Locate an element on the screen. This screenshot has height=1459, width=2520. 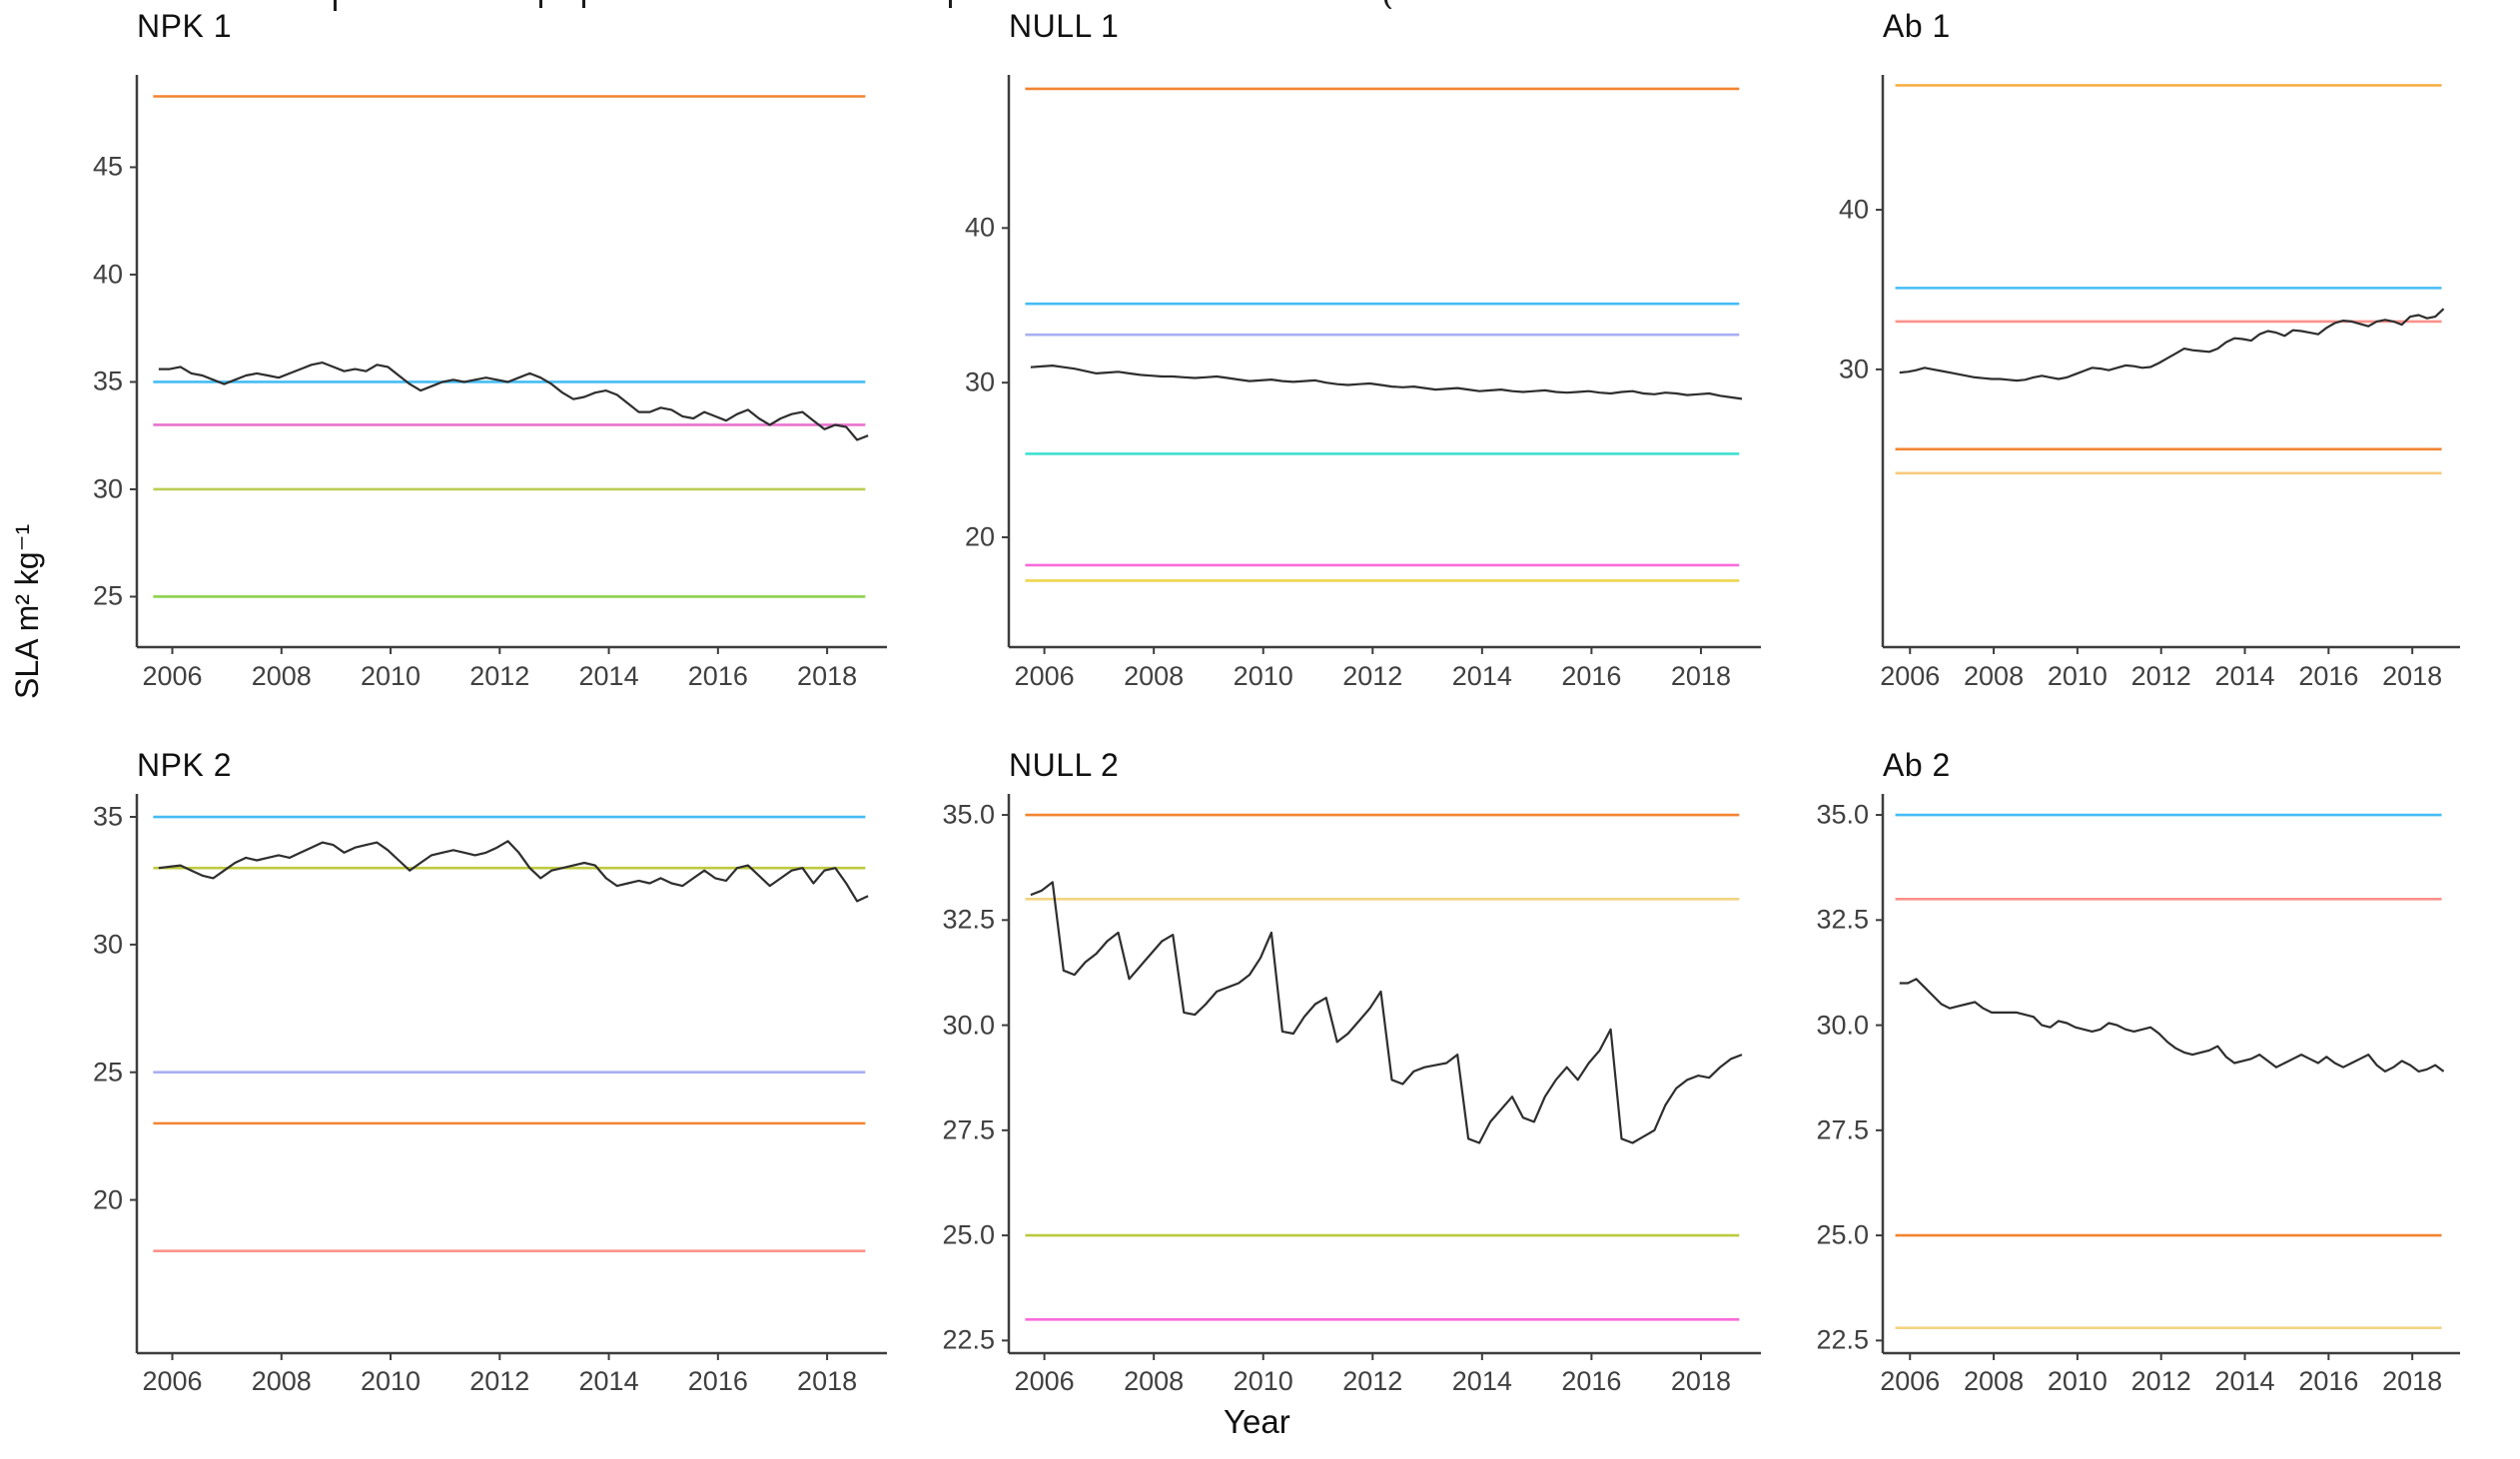
y-tick-label-null-1: 40 is located at coordinates (979, 228).